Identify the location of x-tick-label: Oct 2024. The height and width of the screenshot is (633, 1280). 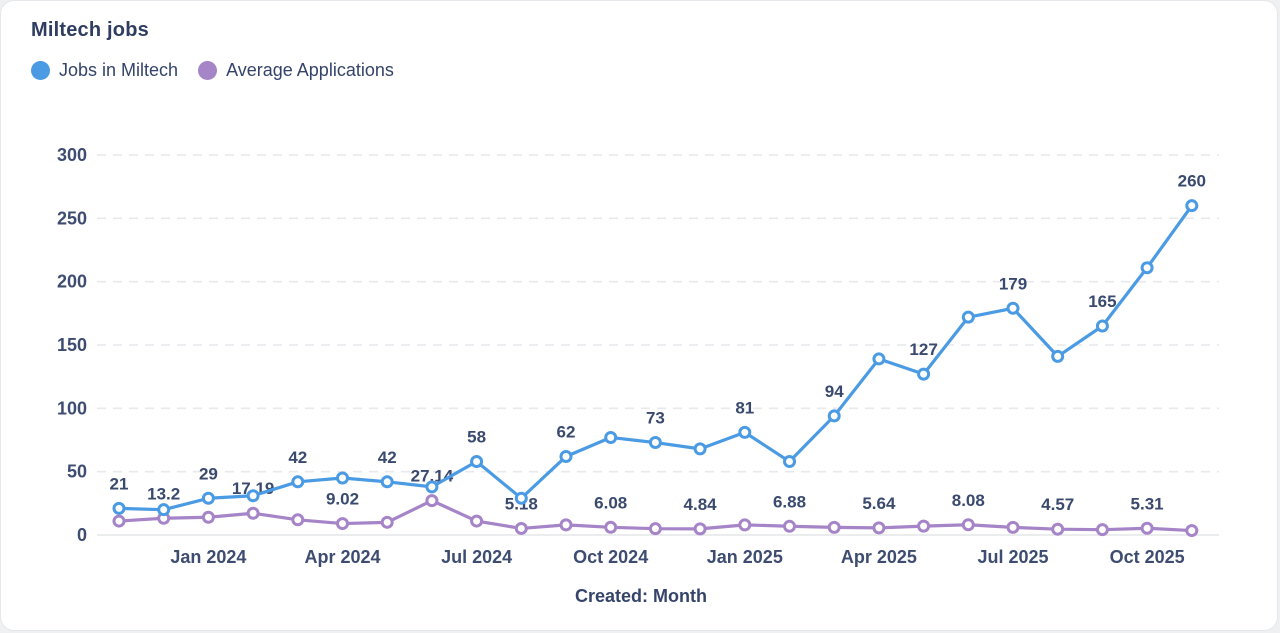
(610, 557).